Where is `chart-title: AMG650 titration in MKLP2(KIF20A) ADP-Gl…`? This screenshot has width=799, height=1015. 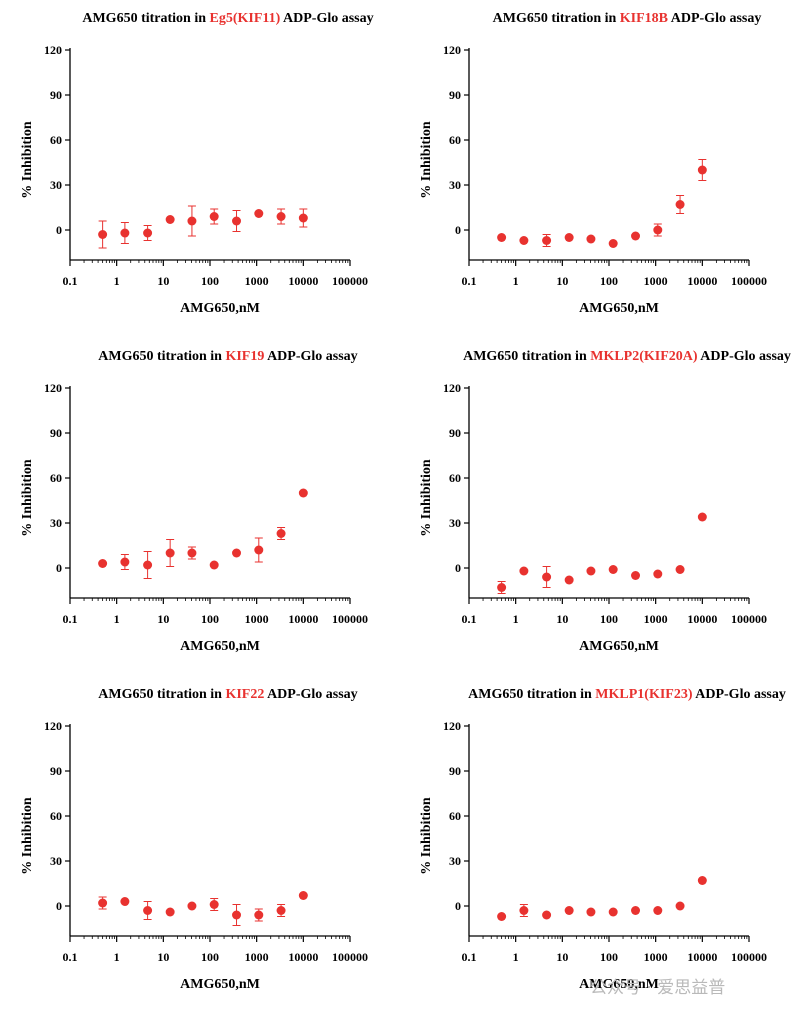 chart-title: AMG650 titration in MKLP2(KIF20A) ADP-Gl… is located at coordinates (627, 356).